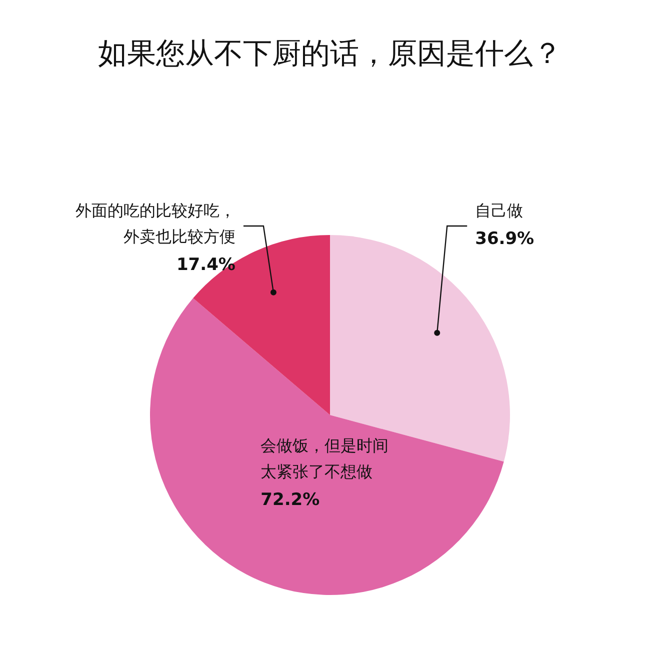  Describe the element at coordinates (206, 265) in the screenshot. I see `data-label: 17.4%` at that location.